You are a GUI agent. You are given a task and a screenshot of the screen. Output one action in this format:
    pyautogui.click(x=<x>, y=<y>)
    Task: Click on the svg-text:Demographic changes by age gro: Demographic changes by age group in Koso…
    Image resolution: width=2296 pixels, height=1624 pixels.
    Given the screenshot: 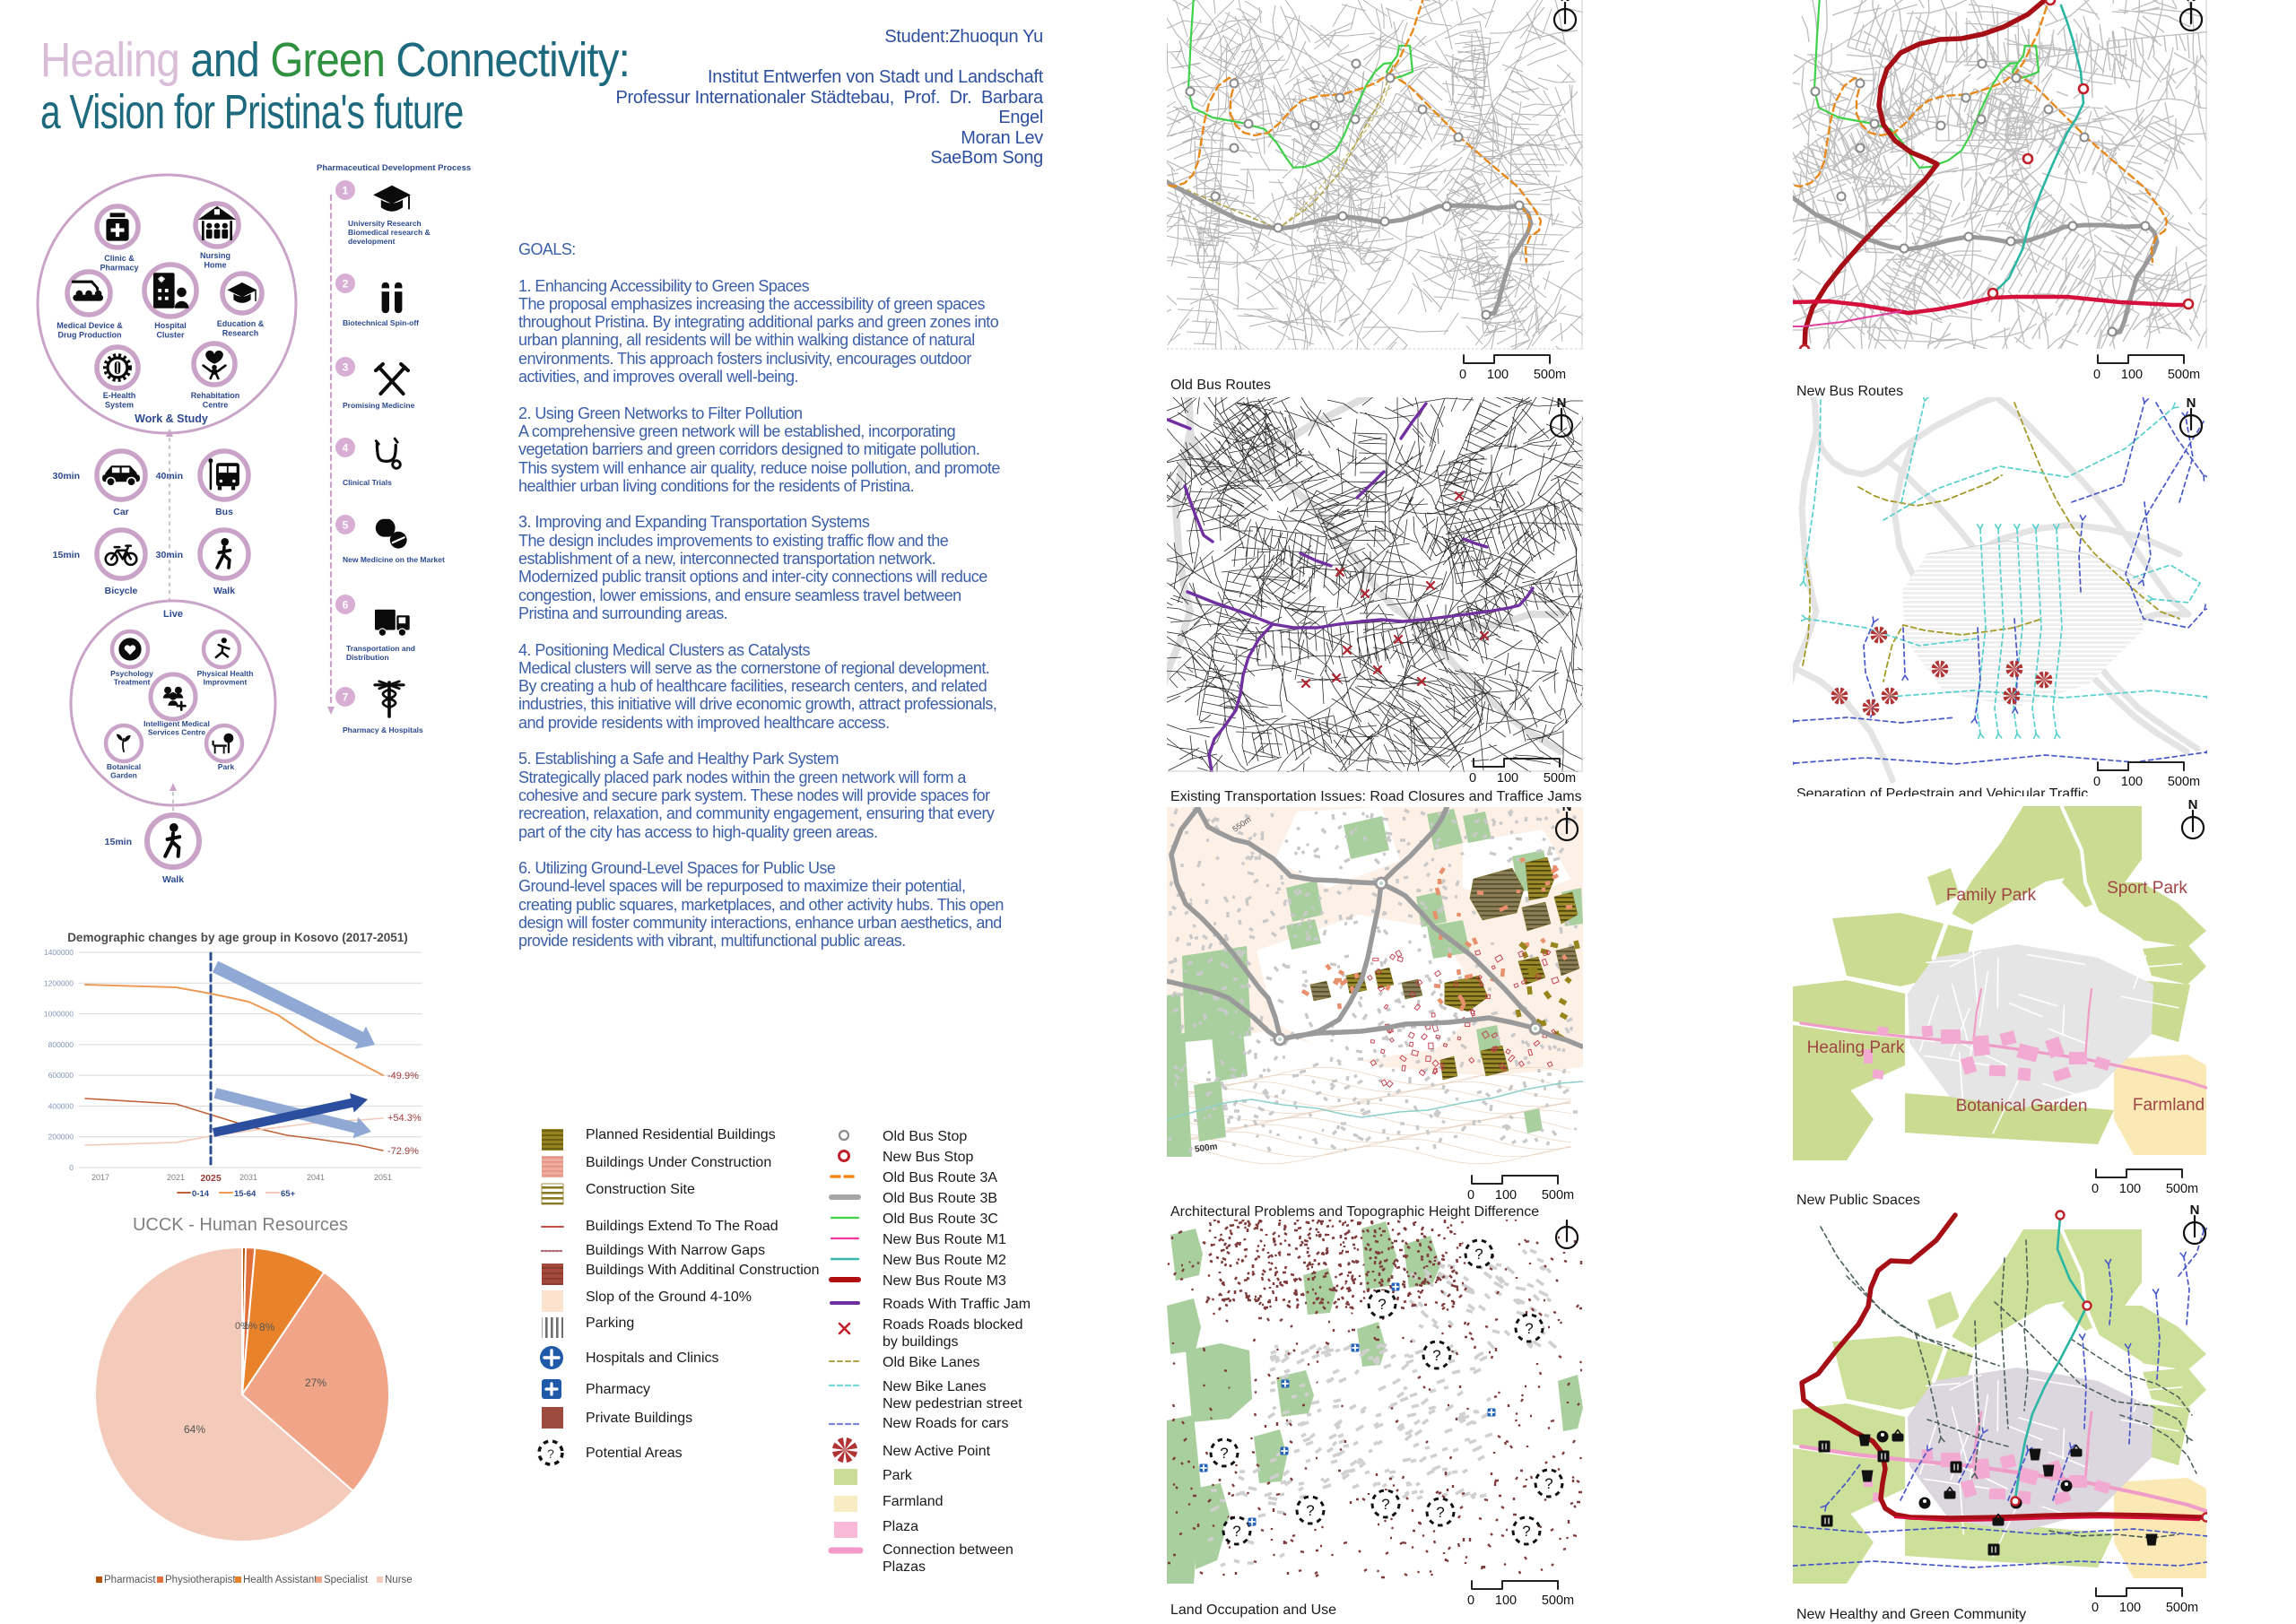 What is the action you would take?
    pyautogui.click(x=237, y=937)
    